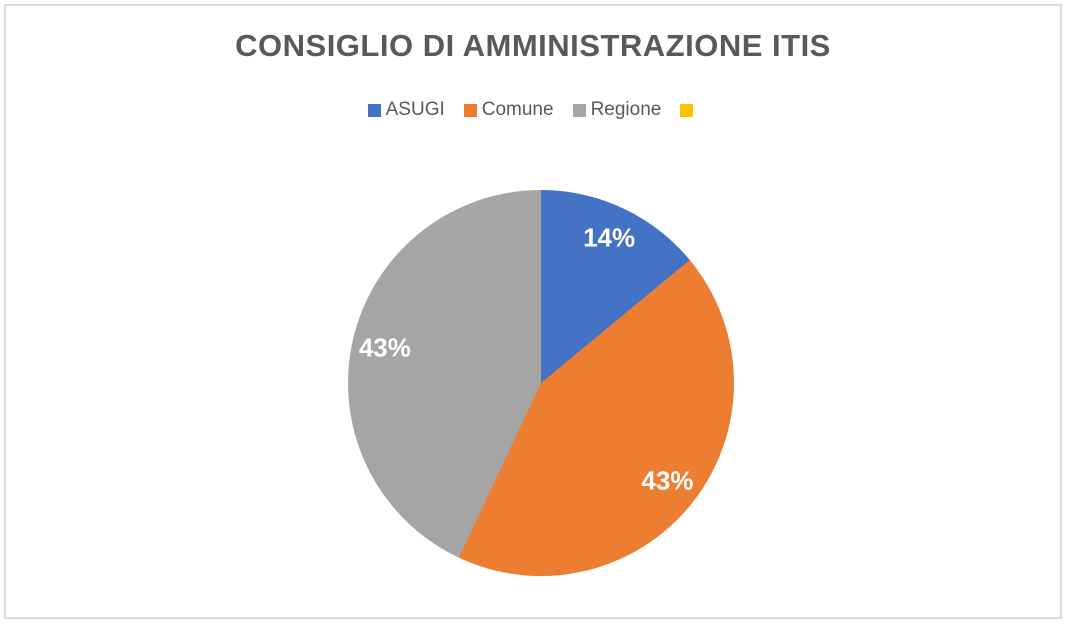 The height and width of the screenshot is (628, 1070). What do you see at coordinates (533, 45) in the screenshot?
I see `chart-title: CONSIGLIO DI AMMINISTRAZIONE ITIS` at bounding box center [533, 45].